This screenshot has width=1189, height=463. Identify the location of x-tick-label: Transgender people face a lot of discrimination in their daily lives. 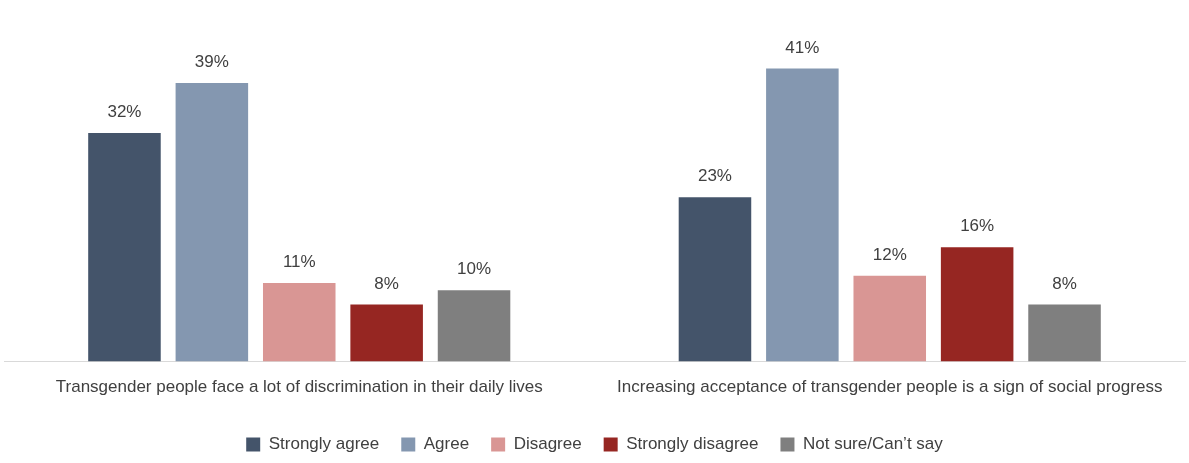
(299, 387).